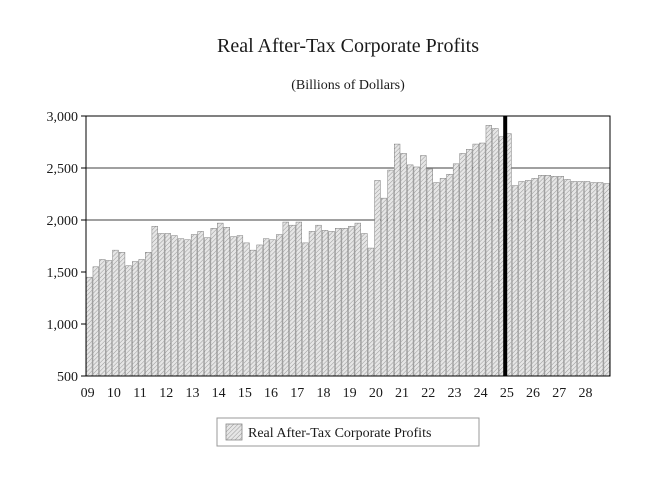  What do you see at coordinates (454, 393) in the screenshot?
I see `x-tick-label: 23` at bounding box center [454, 393].